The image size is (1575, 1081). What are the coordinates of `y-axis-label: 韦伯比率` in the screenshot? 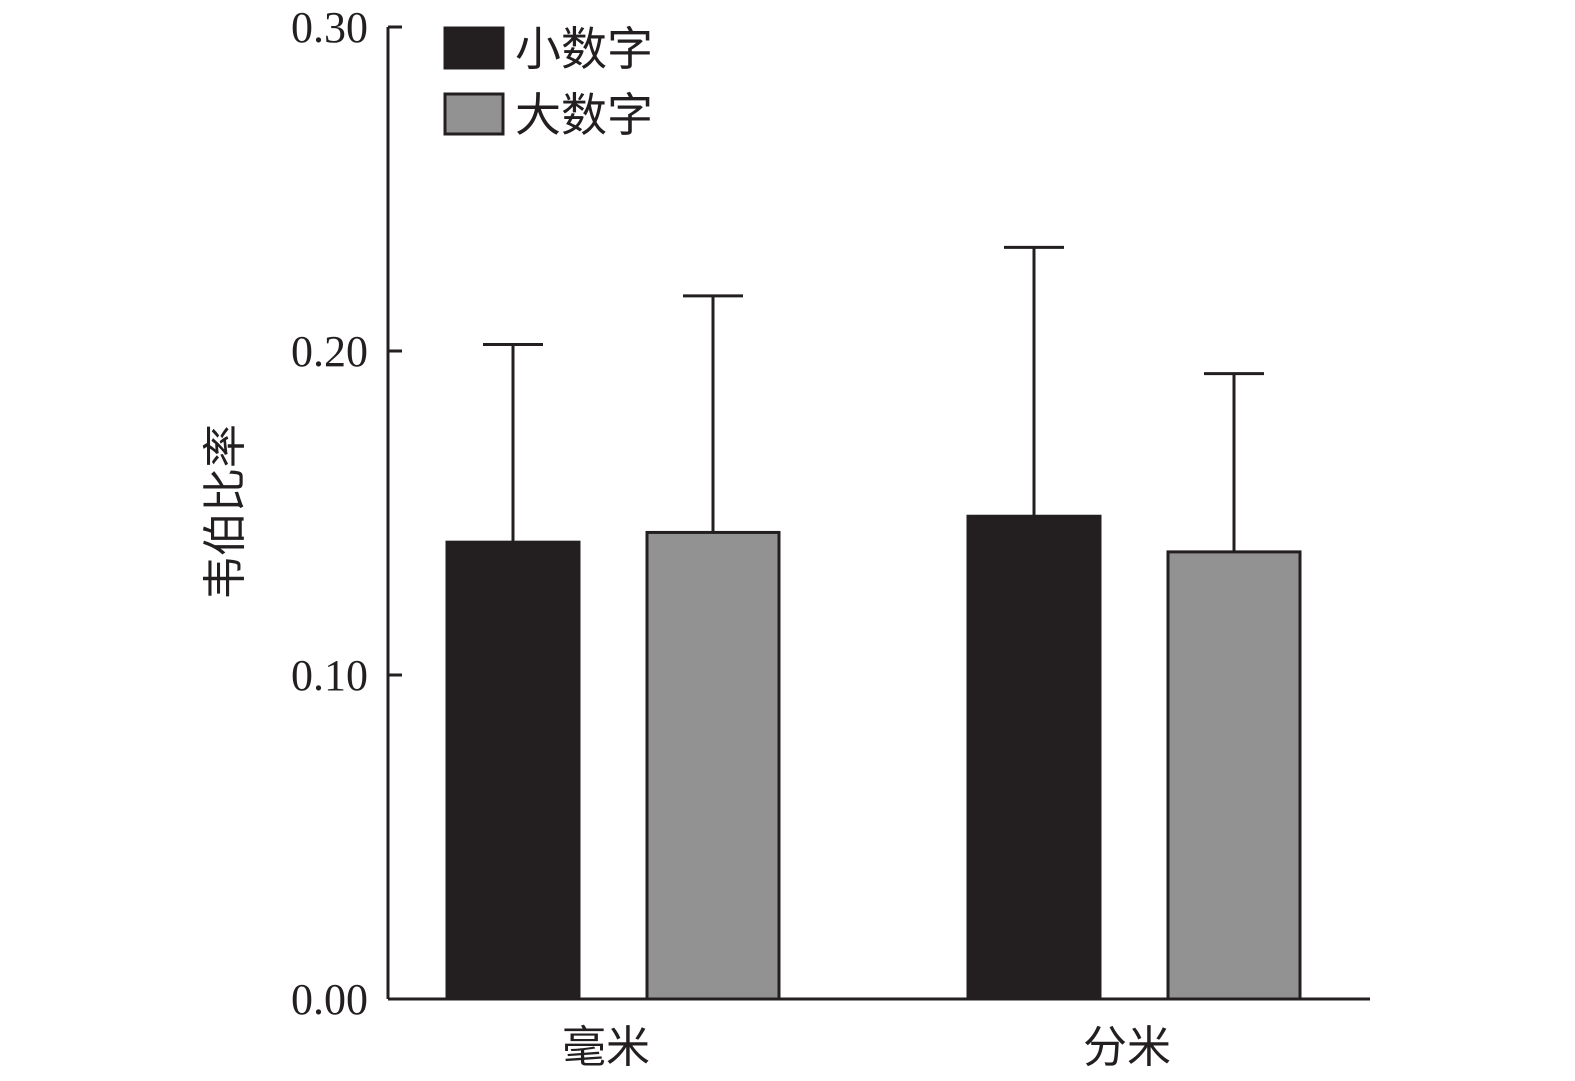 It's located at (225, 512).